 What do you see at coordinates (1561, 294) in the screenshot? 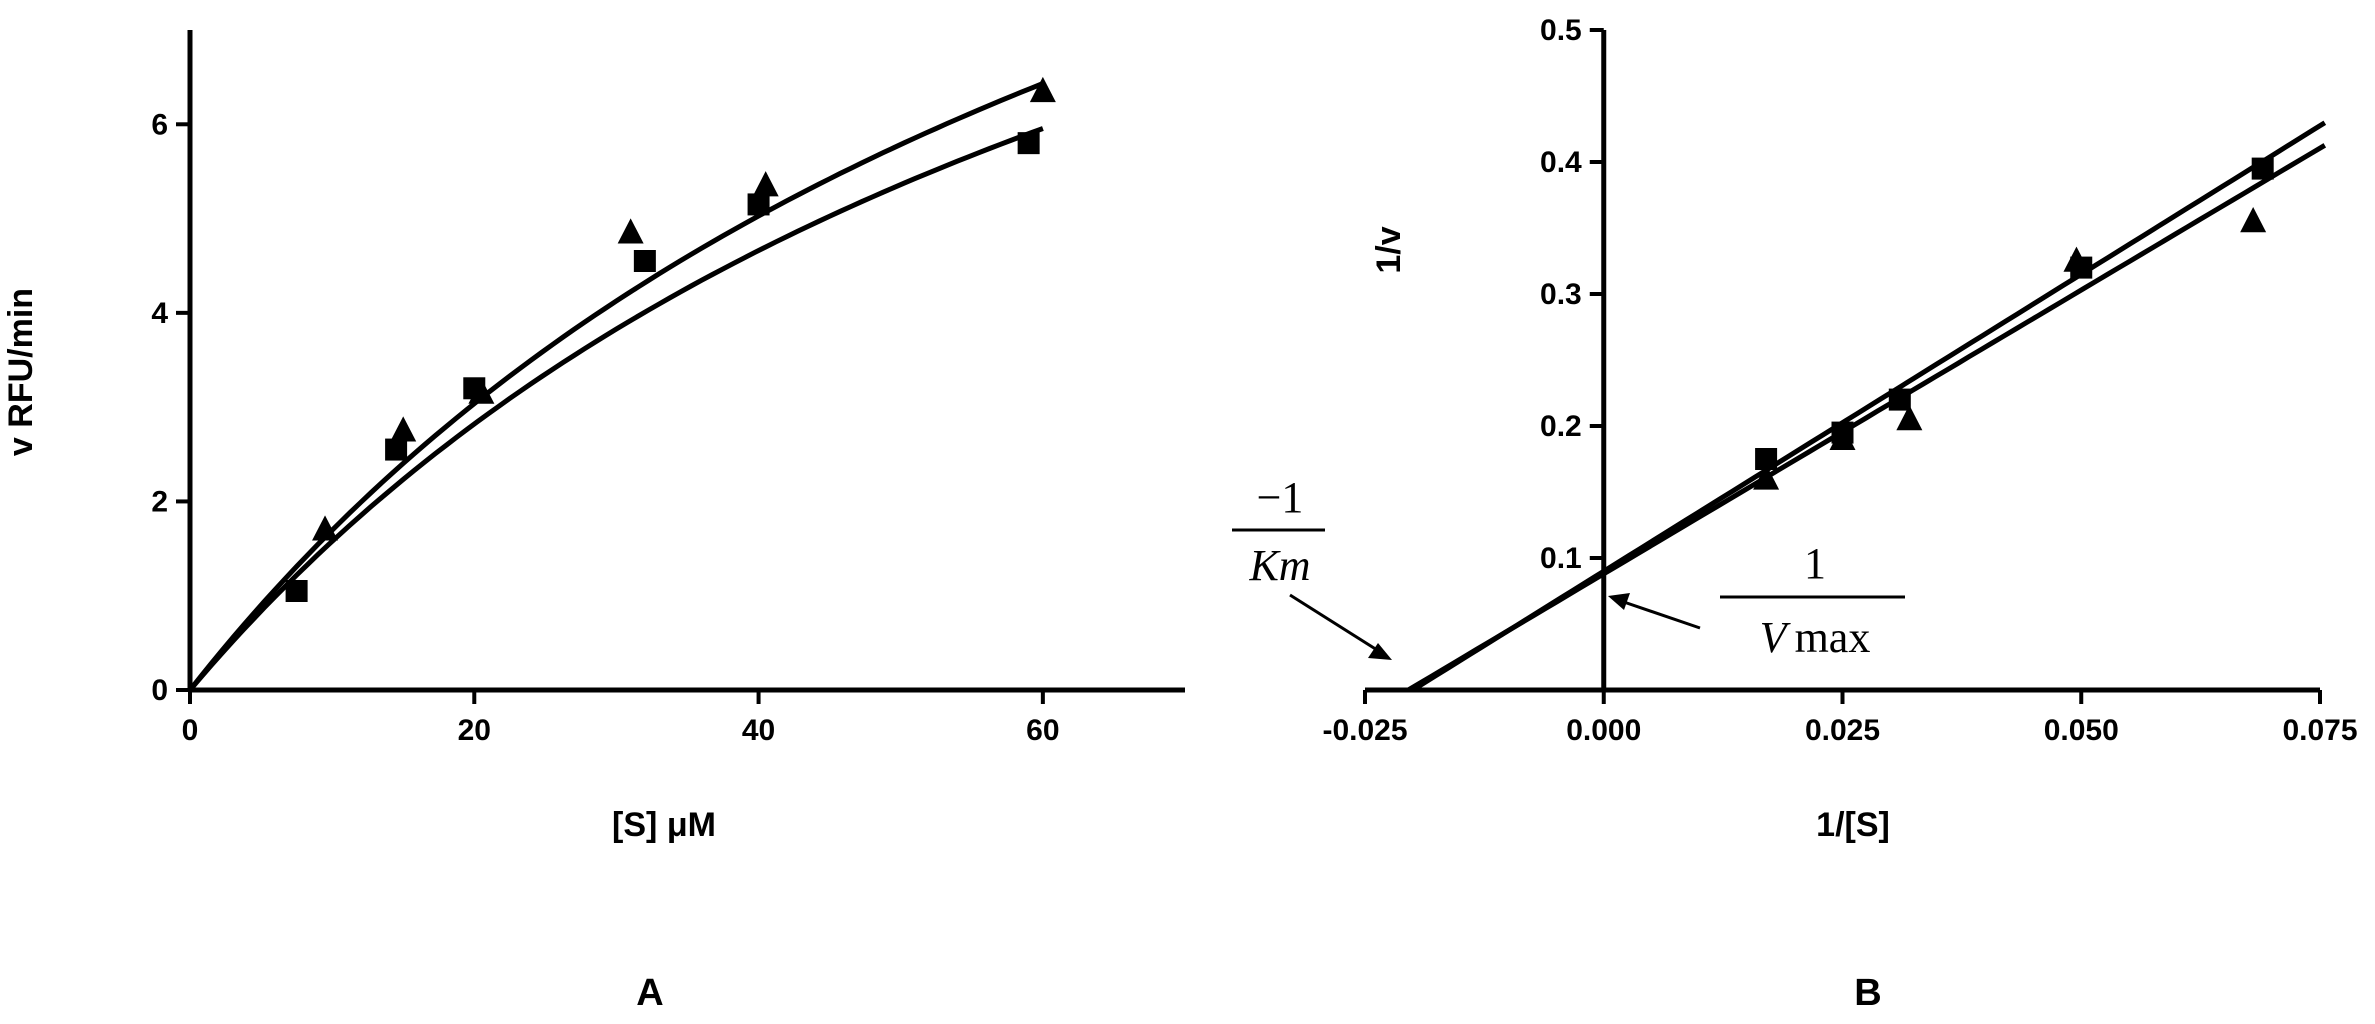
I see `panel-b-y-tick-label: 0.3` at bounding box center [1561, 294].